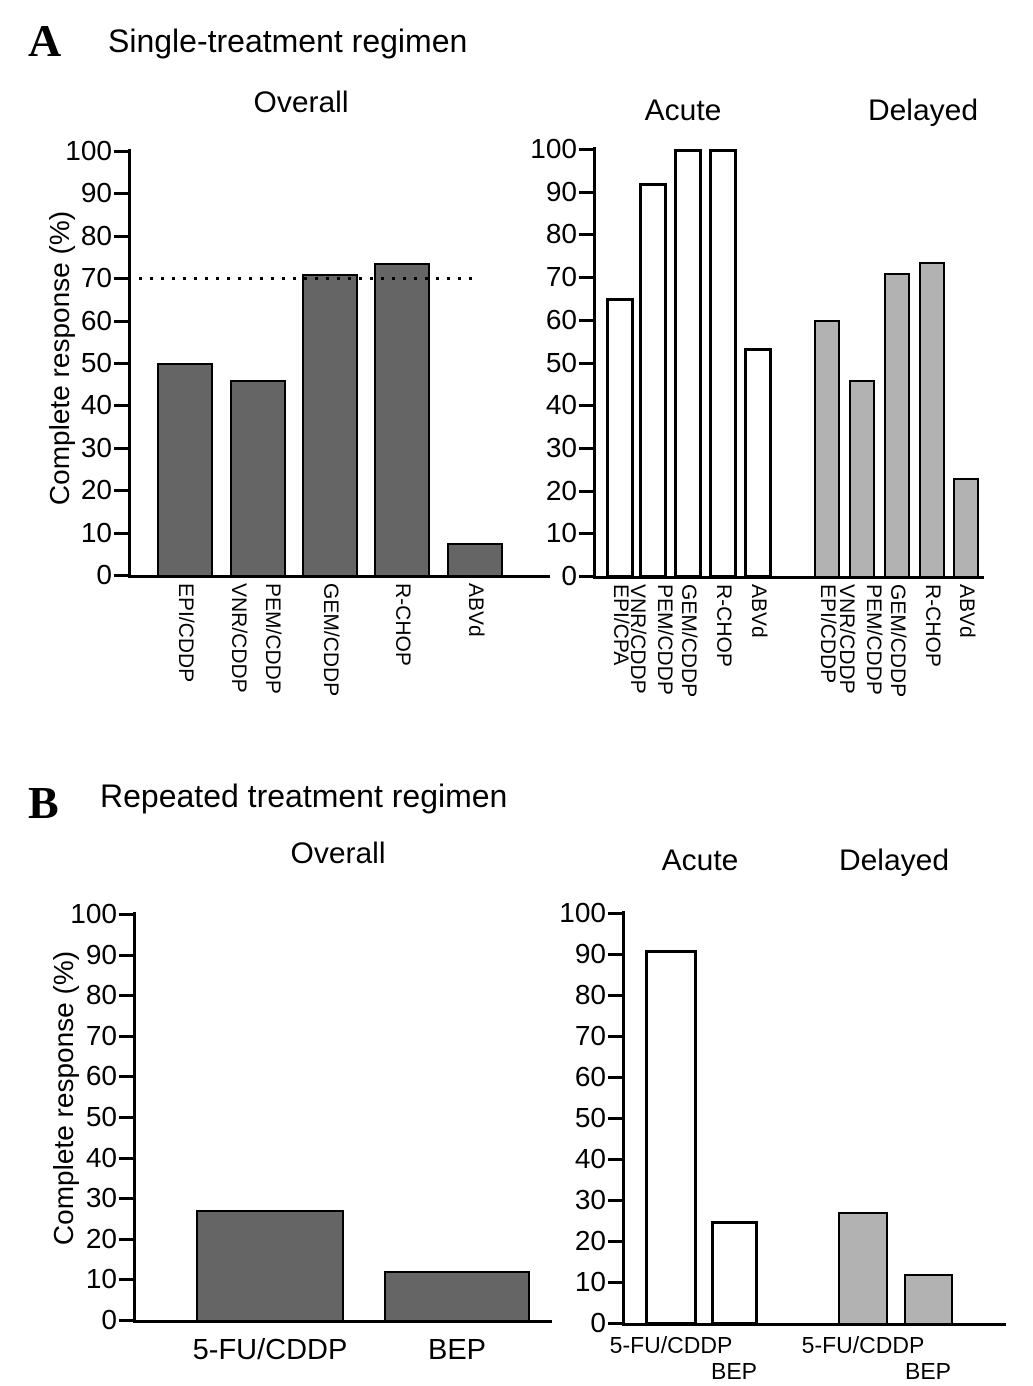 Image resolution: width=1033 pixels, height=1386 pixels. What do you see at coordinates (185, 633) in the screenshot?
I see `bar-category-label: EPI/CDDP` at bounding box center [185, 633].